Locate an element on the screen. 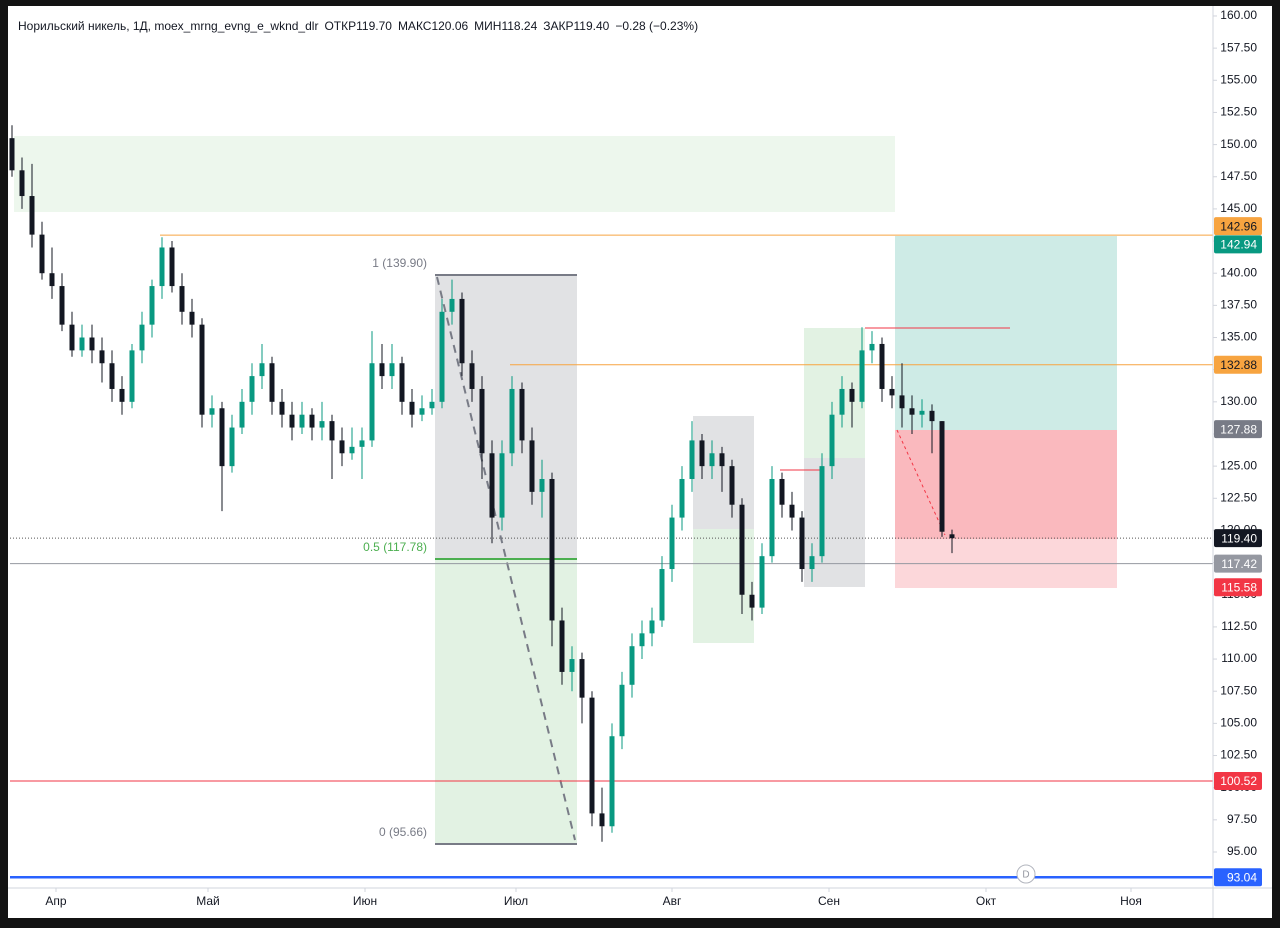 The width and height of the screenshot is (1280, 928). y-tick-label: 135.00 is located at coordinates (1238, 337).